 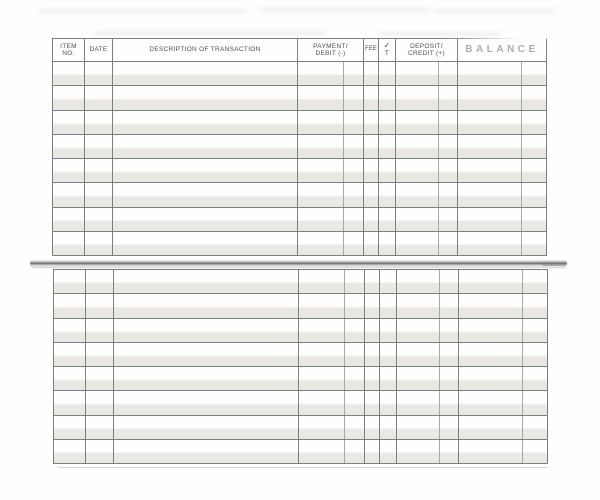 I want to click on header-label: DATE, so click(x=98, y=50).